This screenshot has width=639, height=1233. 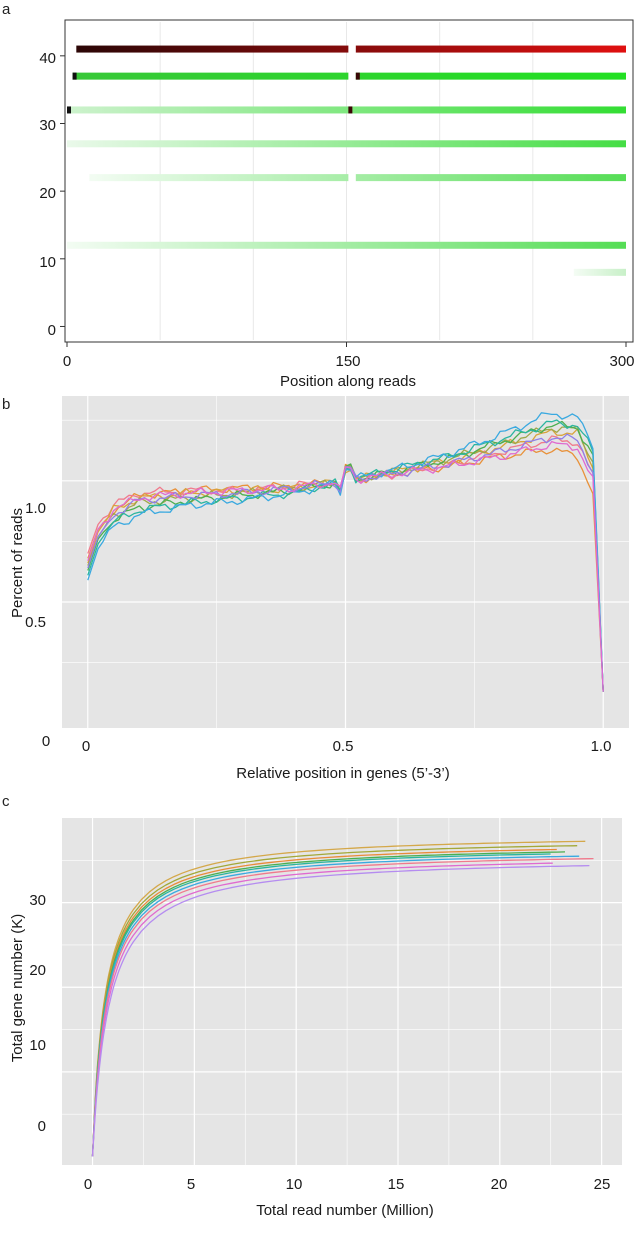 What do you see at coordinates (46, 741) in the screenshot?
I see `panel-b-y-tick-0: 0` at bounding box center [46, 741].